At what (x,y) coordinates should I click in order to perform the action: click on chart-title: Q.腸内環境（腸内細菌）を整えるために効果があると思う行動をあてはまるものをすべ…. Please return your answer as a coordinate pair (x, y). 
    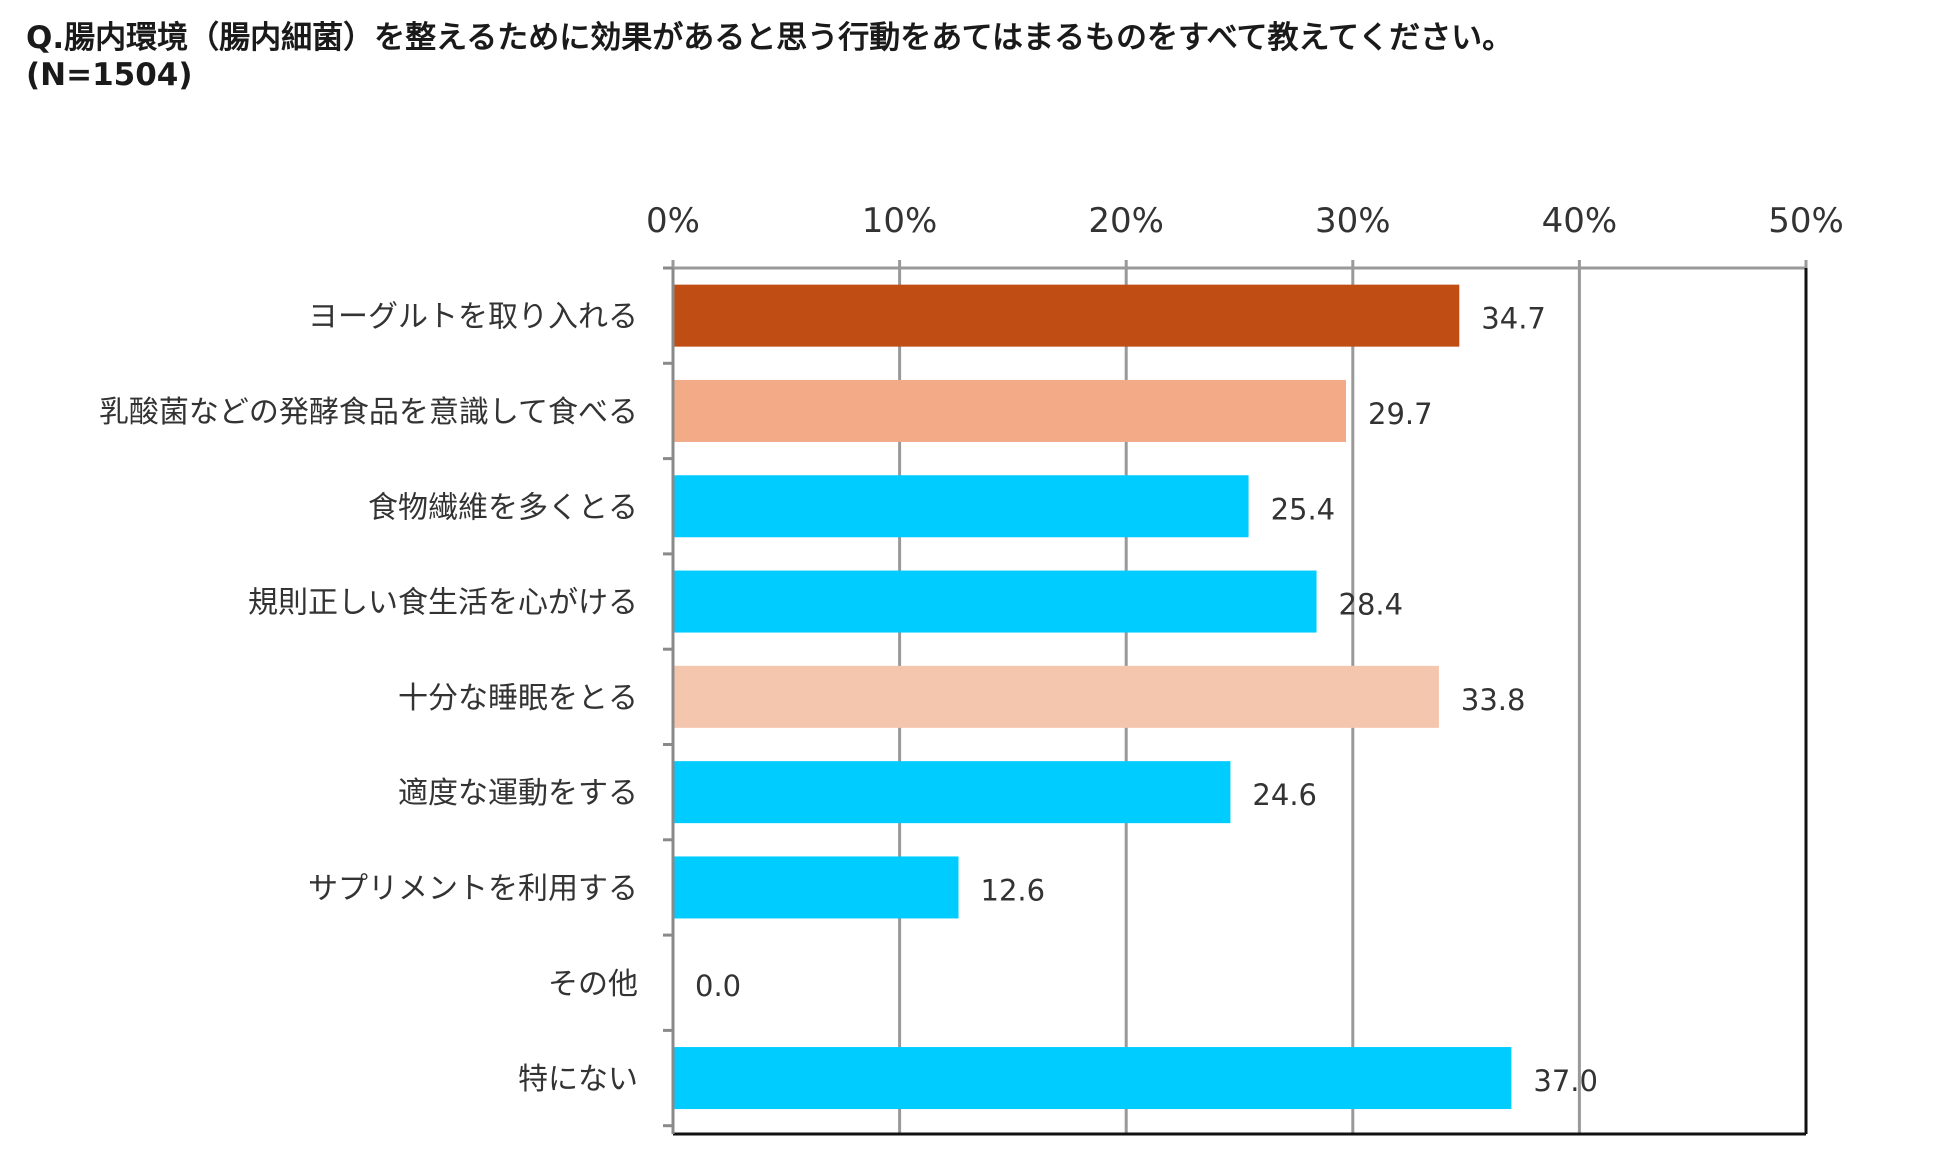
    Looking at the image, I should click on (770, 38).